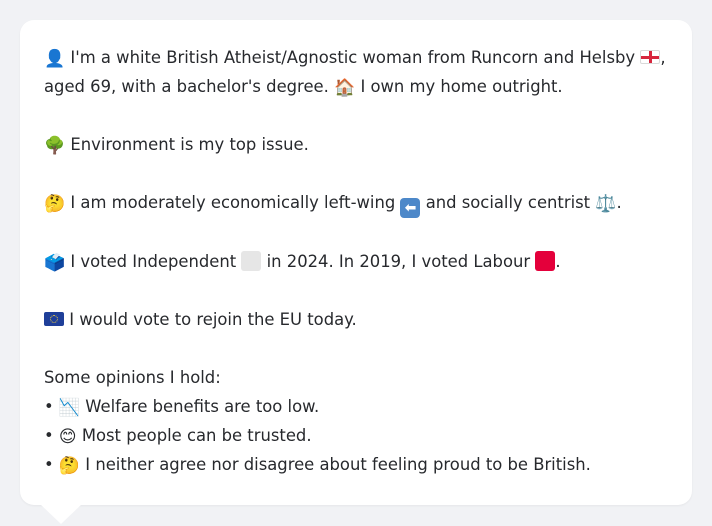 The image size is (712, 526). What do you see at coordinates (196, 435) in the screenshot?
I see `opinion-text: Most people can be trusted.` at bounding box center [196, 435].